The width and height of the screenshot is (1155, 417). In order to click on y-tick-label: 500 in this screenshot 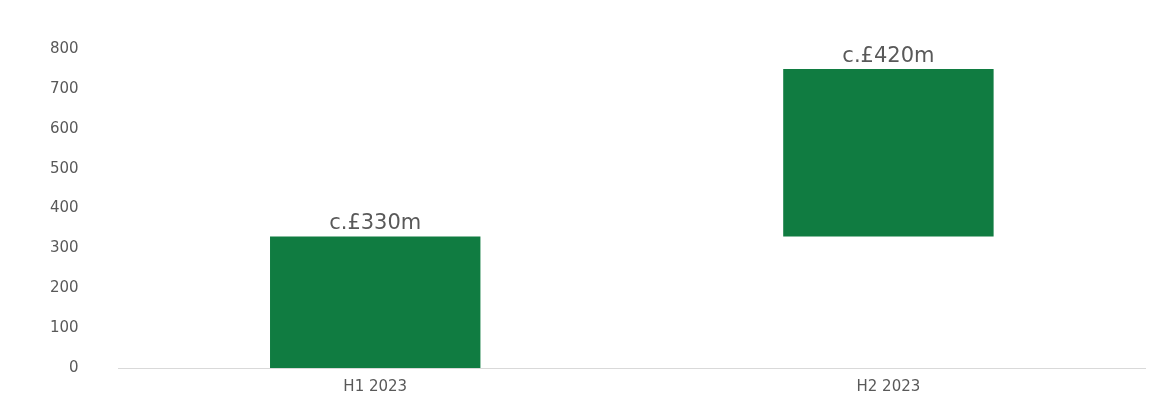, I will do `click(64, 167)`.